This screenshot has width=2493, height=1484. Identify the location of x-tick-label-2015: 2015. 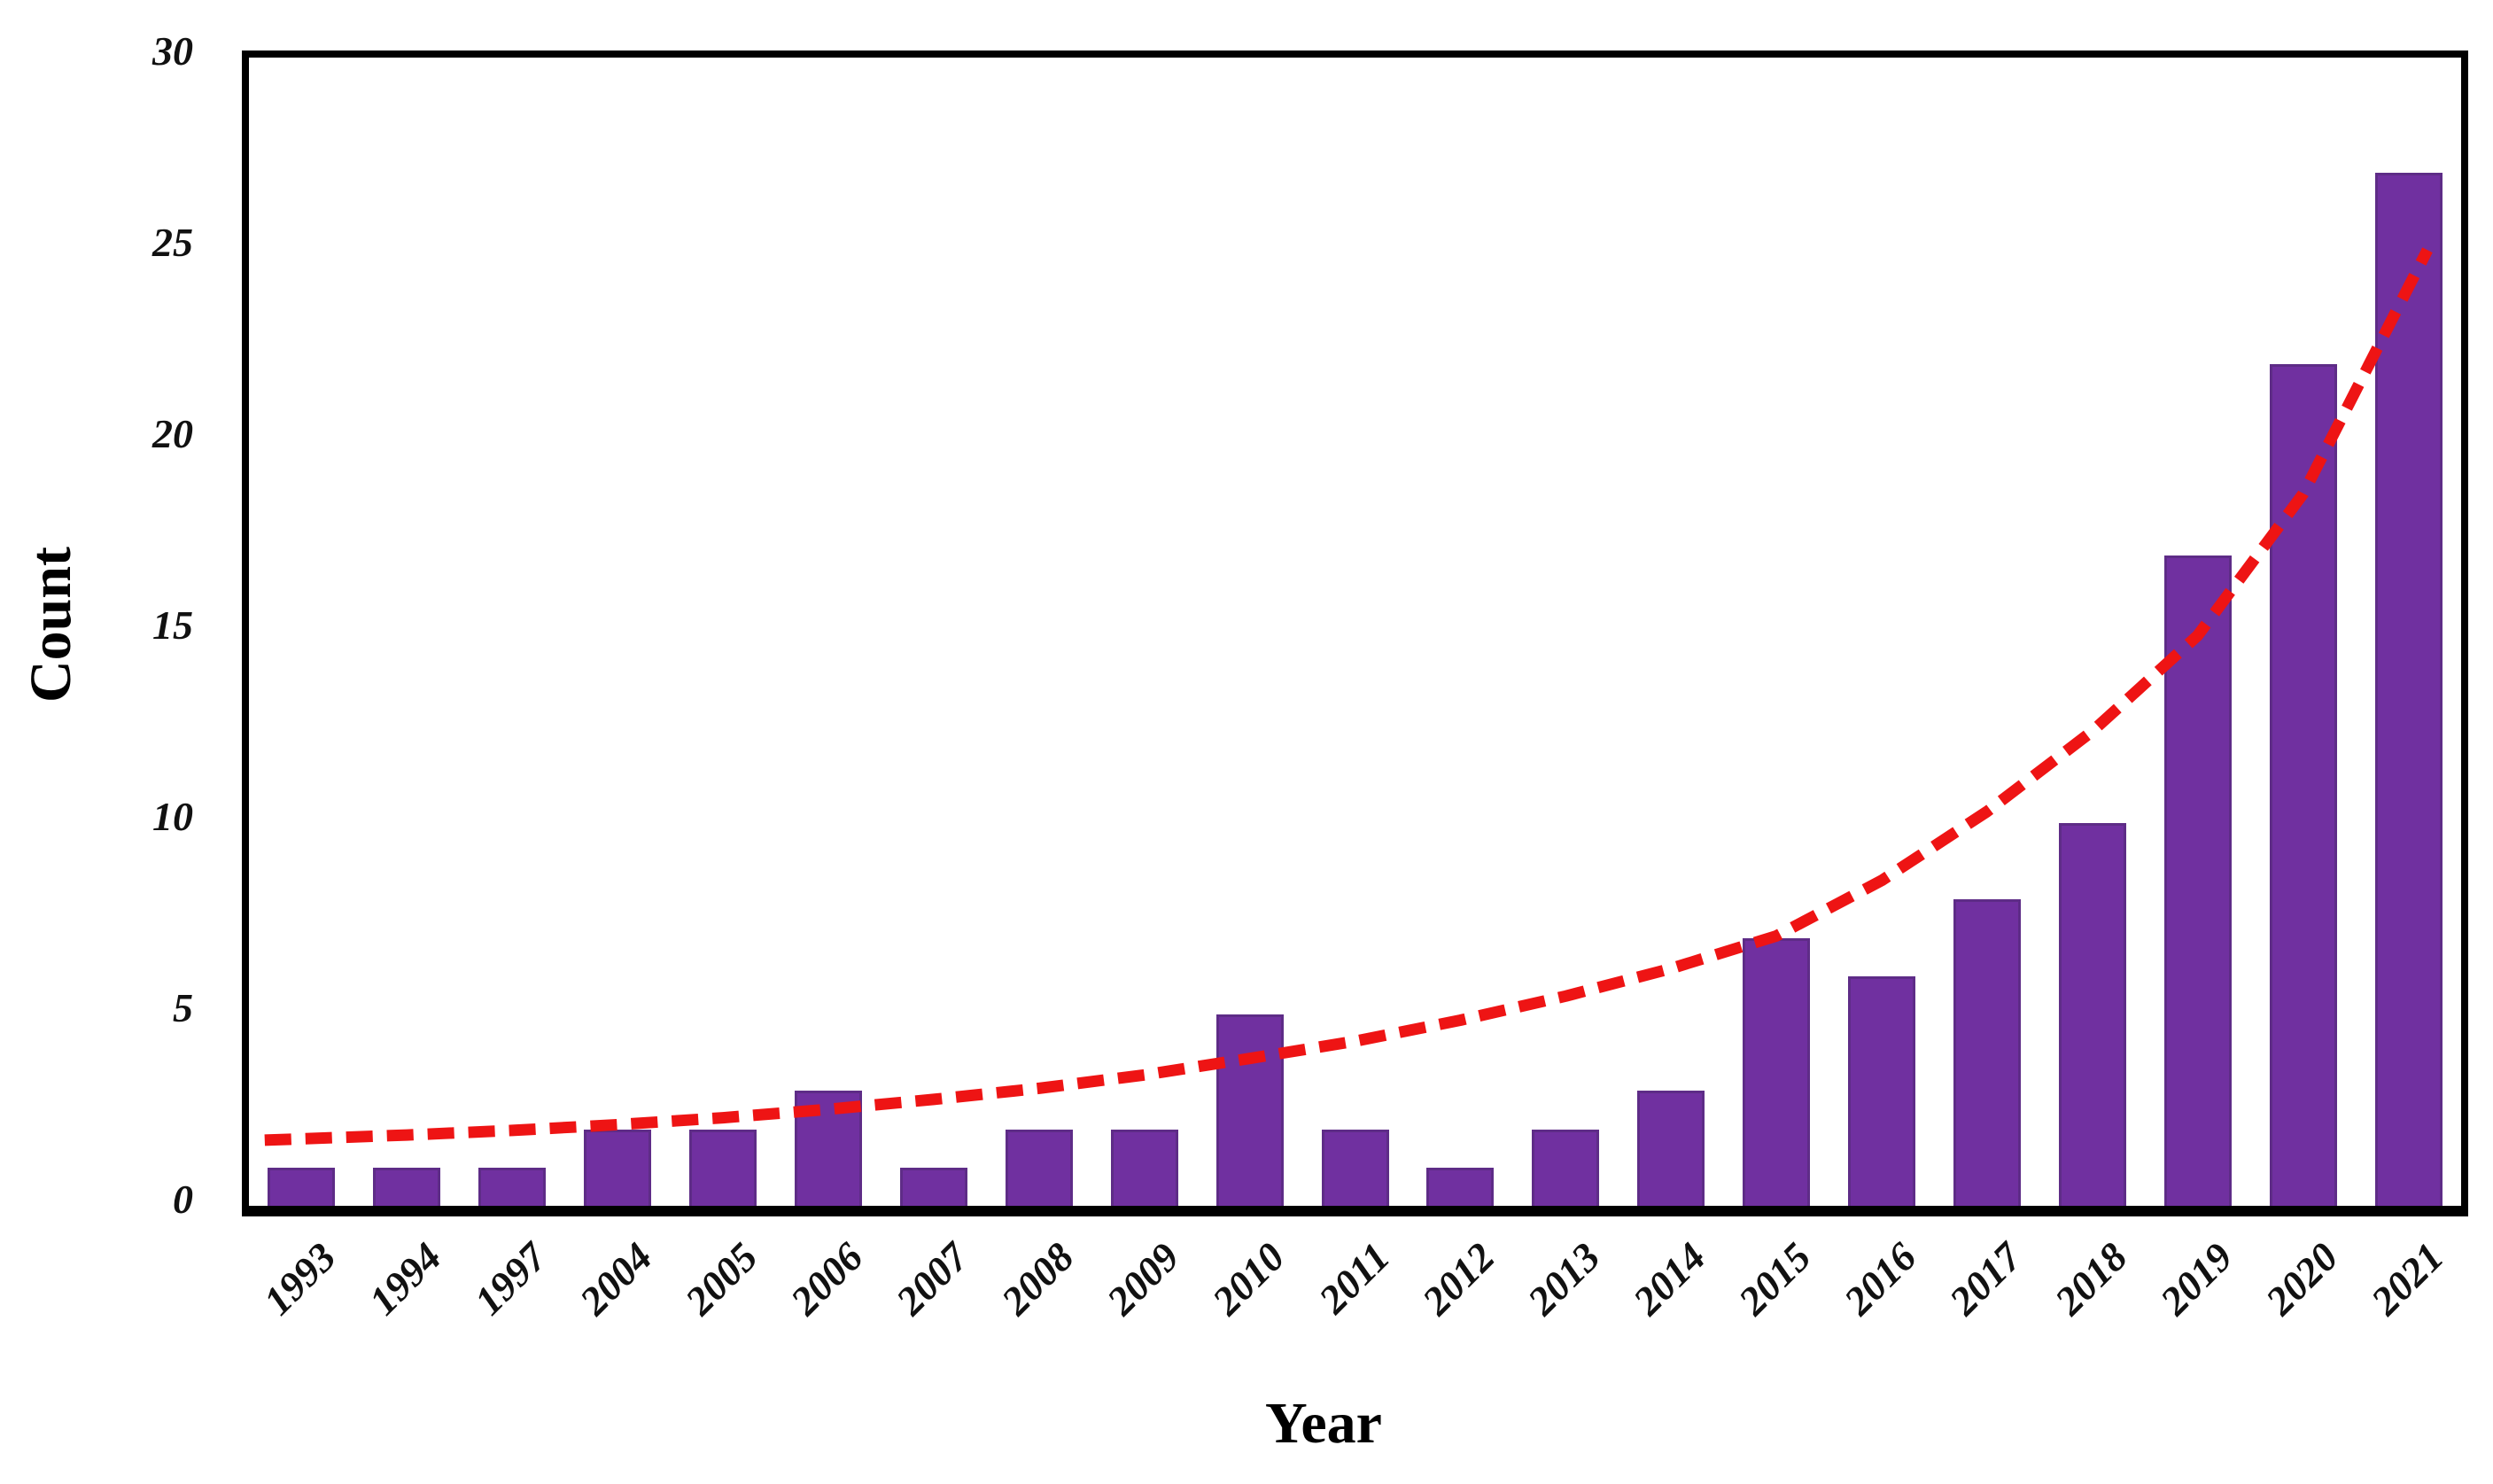
(1774, 1278).